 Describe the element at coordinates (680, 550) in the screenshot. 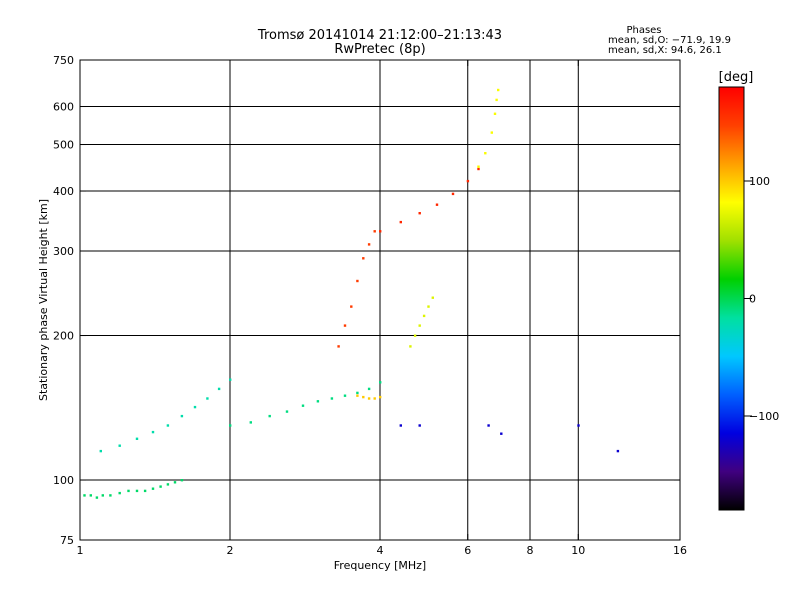

I see `x-tick-label: 16` at that location.